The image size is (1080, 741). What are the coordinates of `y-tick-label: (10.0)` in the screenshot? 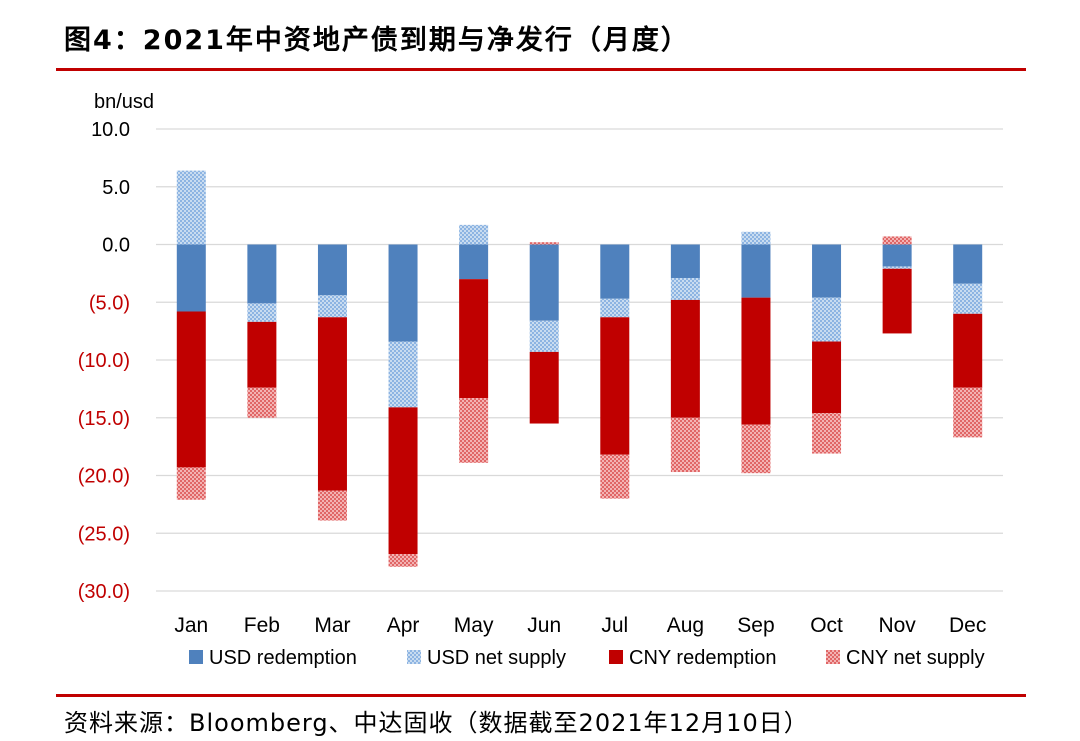 It's located at (104, 361).